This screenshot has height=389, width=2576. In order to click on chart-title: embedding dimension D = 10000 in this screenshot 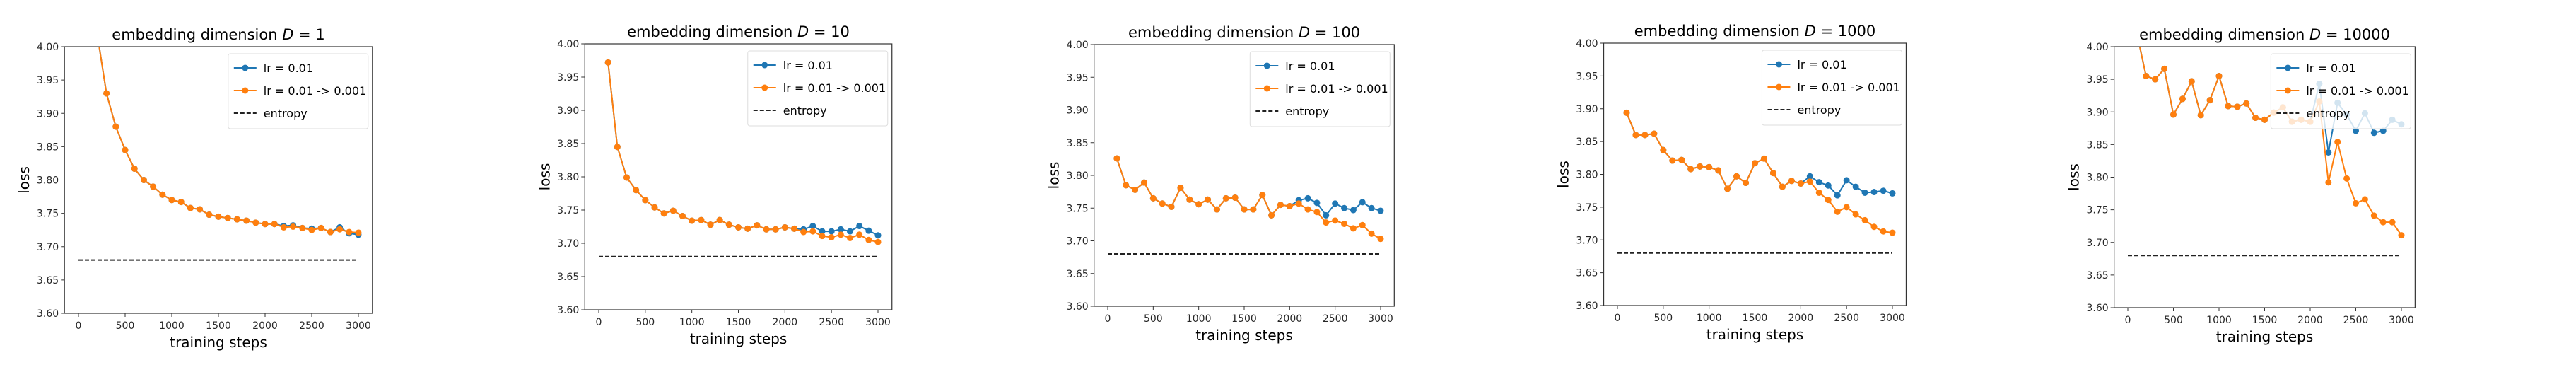, I will do `click(2265, 34)`.